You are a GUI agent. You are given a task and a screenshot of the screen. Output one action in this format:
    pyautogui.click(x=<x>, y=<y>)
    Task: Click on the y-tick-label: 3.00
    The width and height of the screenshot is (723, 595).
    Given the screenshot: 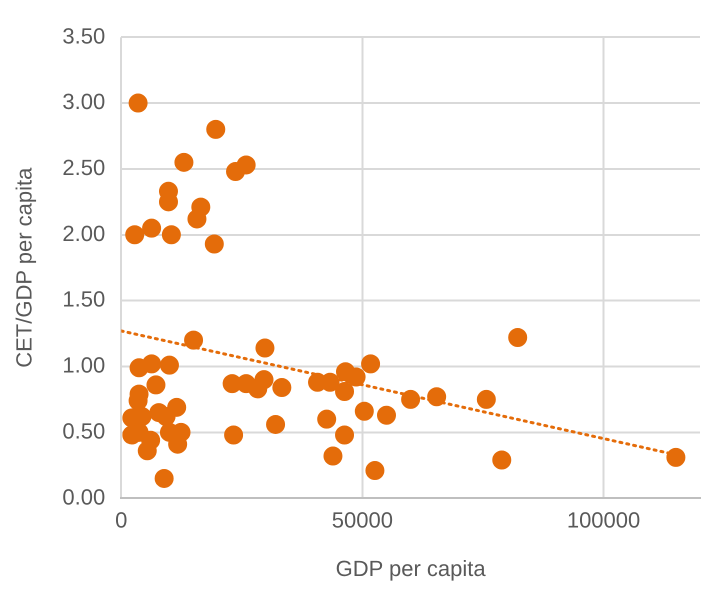 What is the action you would take?
    pyautogui.click(x=84, y=101)
    